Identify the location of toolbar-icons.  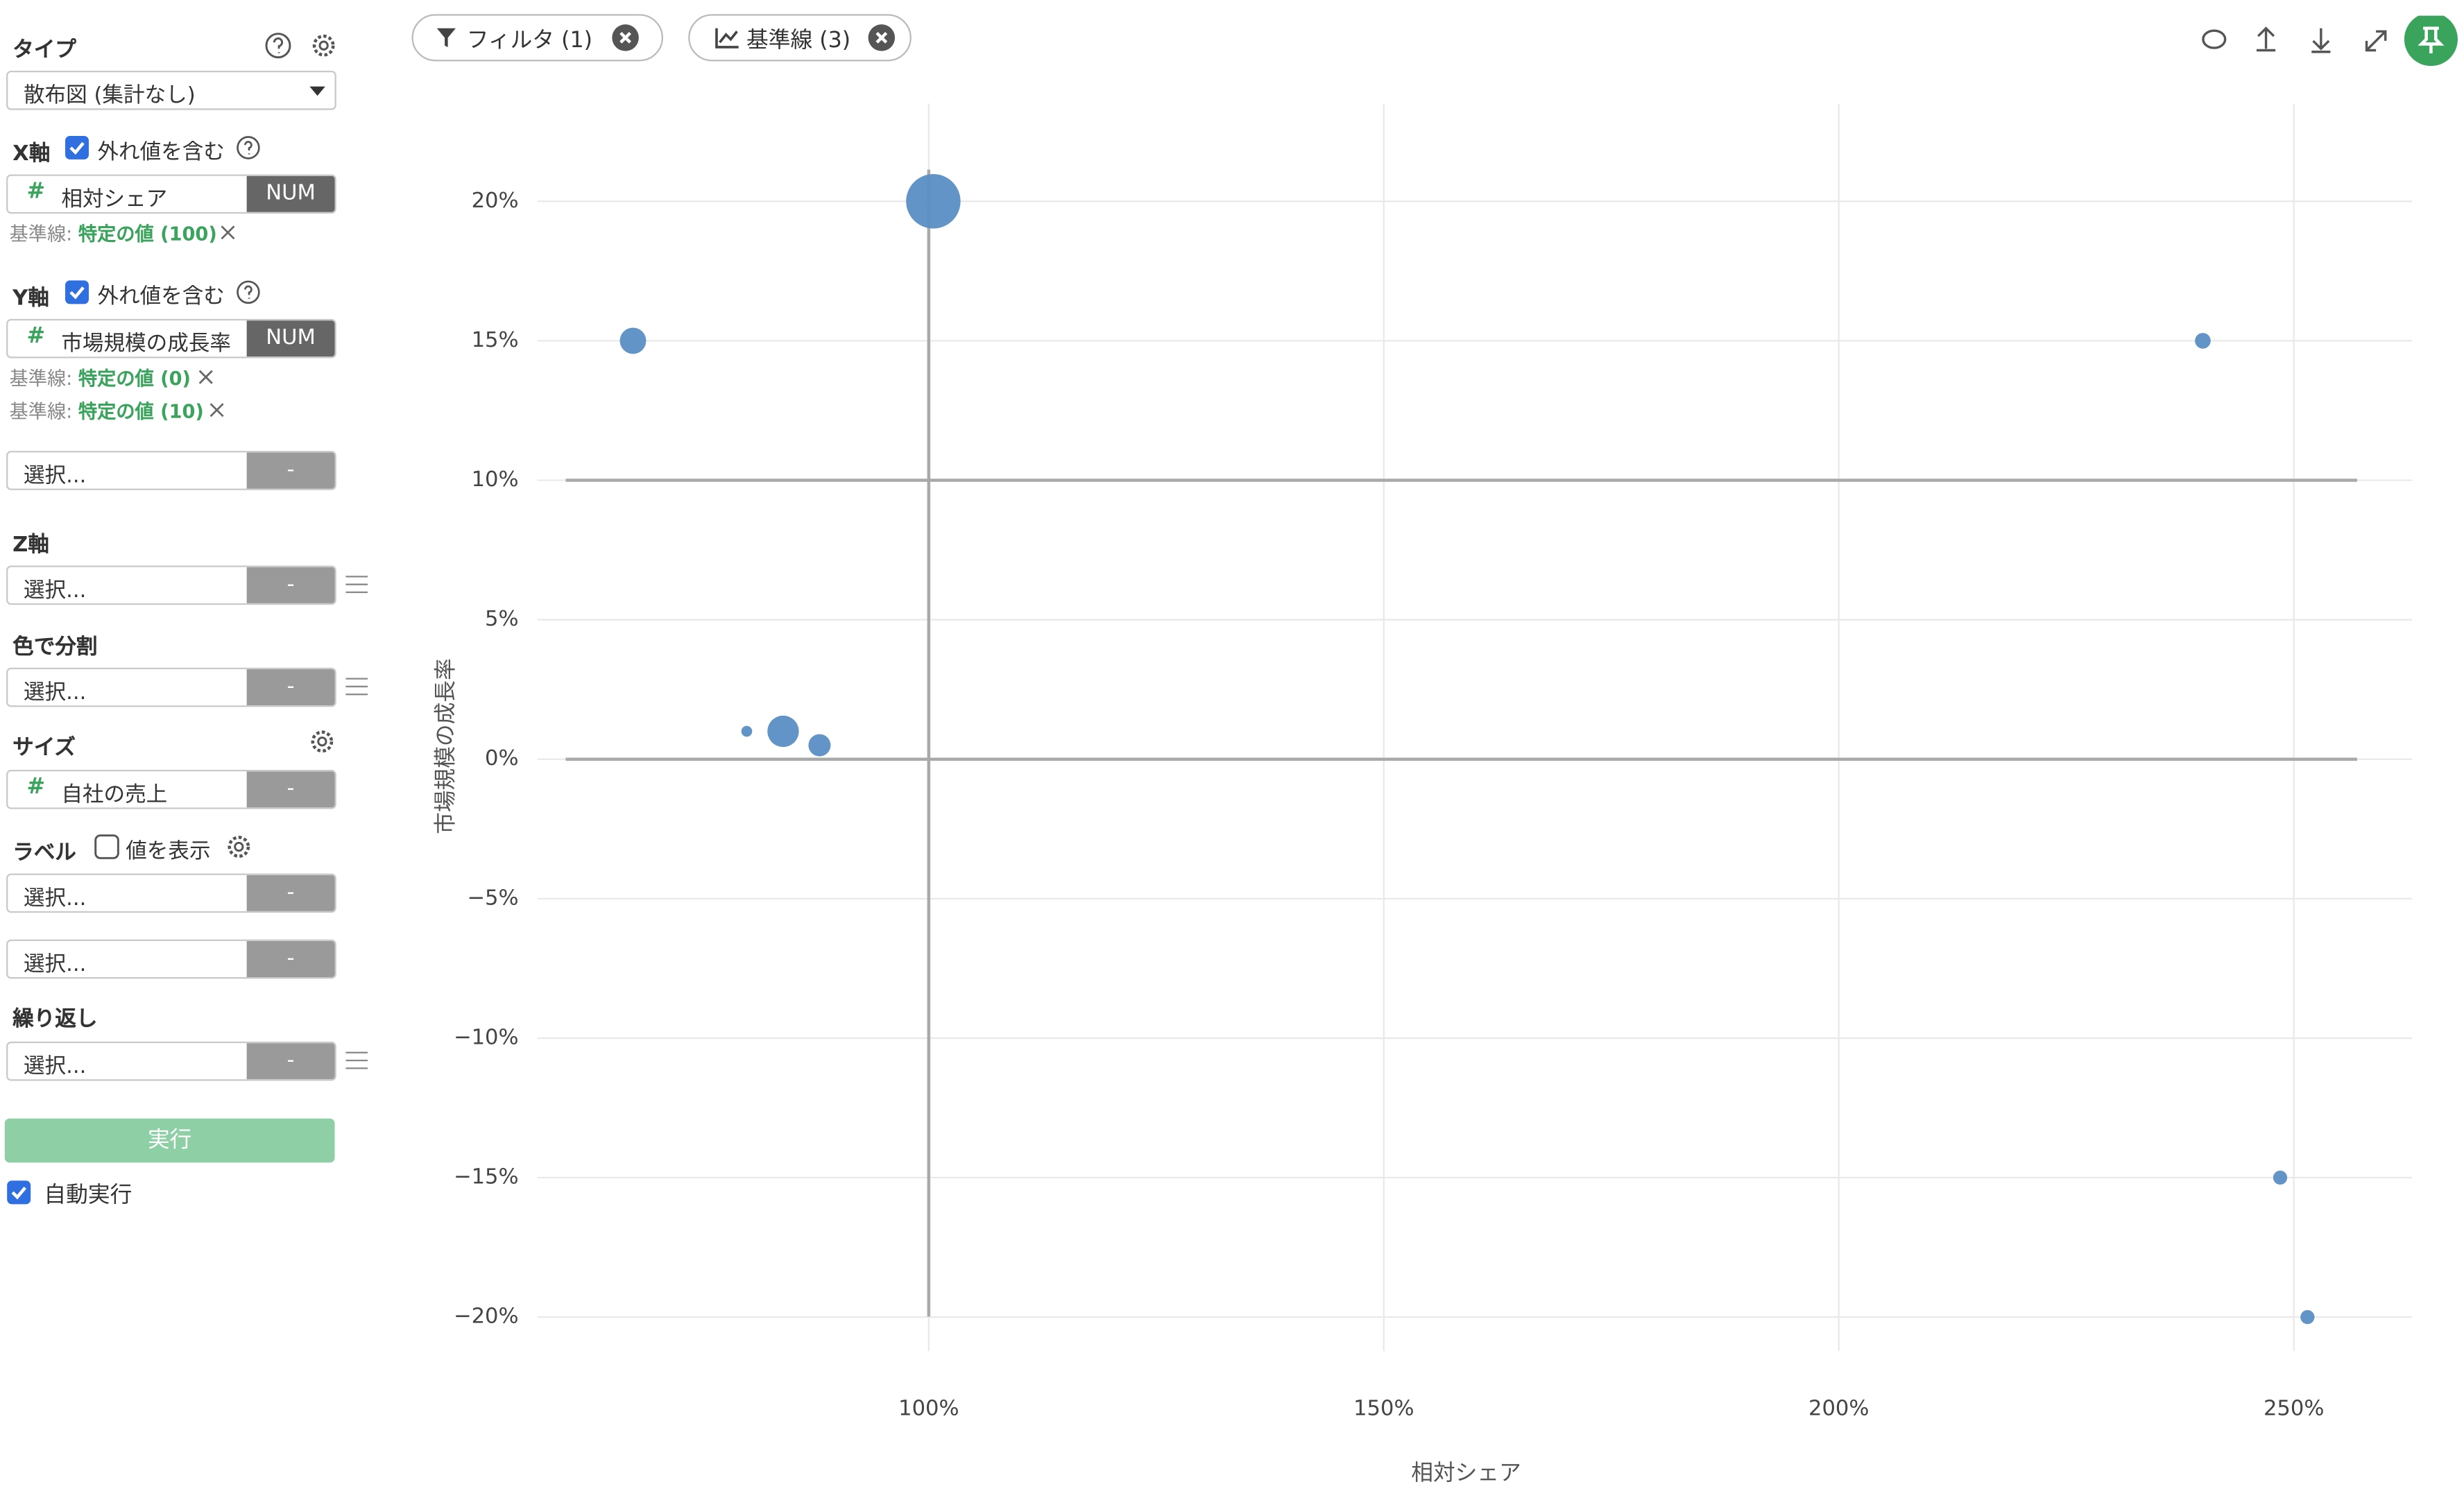
(2330, 41).